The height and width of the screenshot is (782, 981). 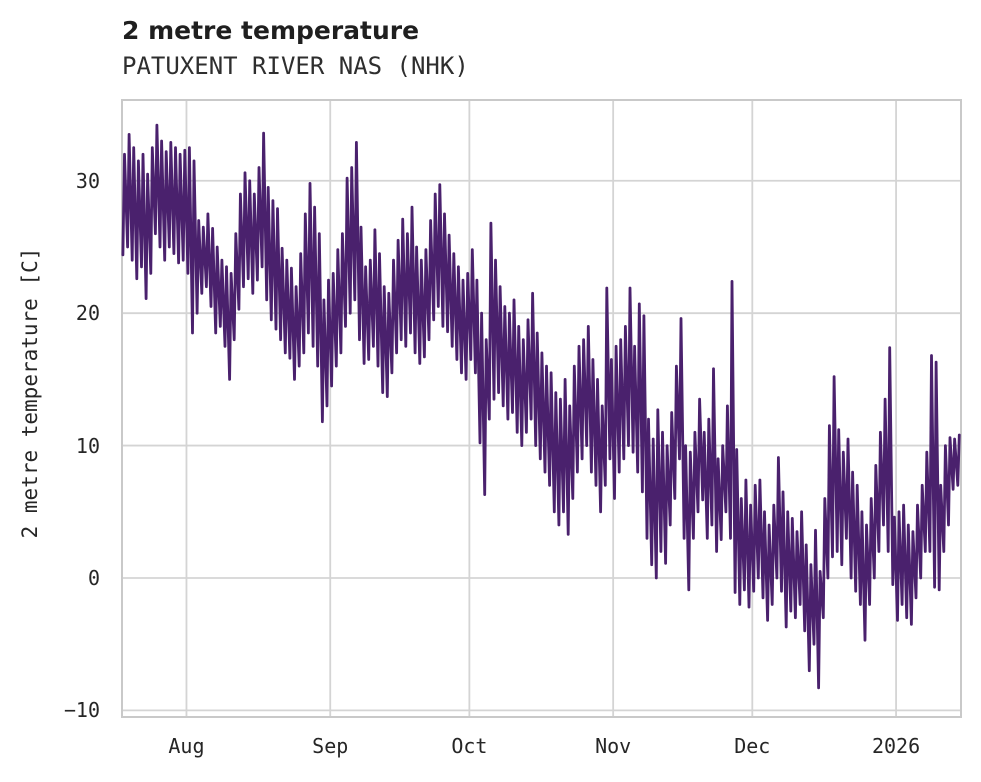 What do you see at coordinates (87, 180) in the screenshot?
I see `y-tick-label: 30` at bounding box center [87, 180].